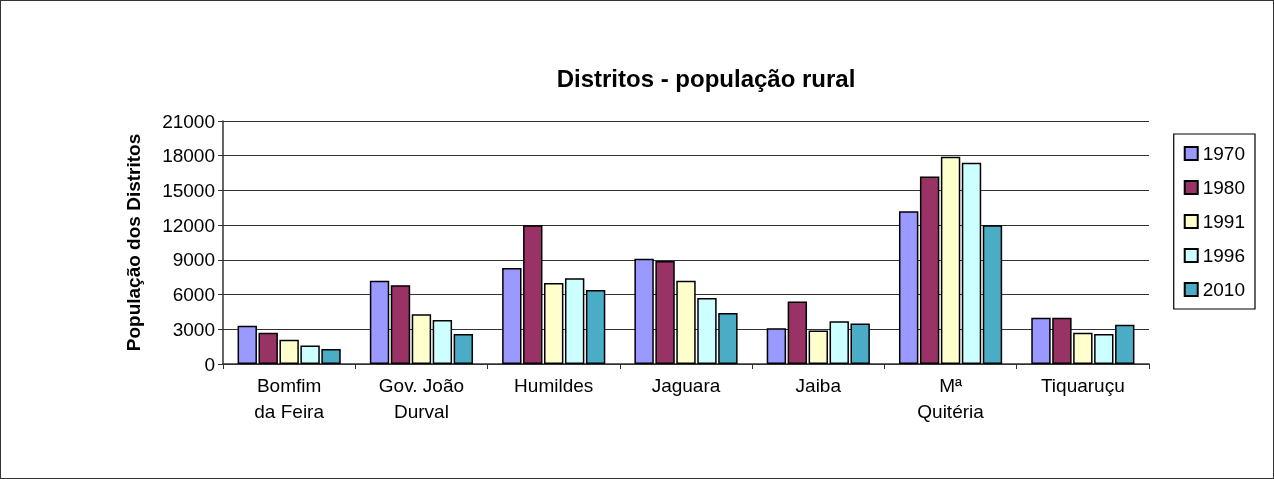  Describe the element at coordinates (554, 385) in the screenshot. I see `x-tick-label: Humildes` at that location.